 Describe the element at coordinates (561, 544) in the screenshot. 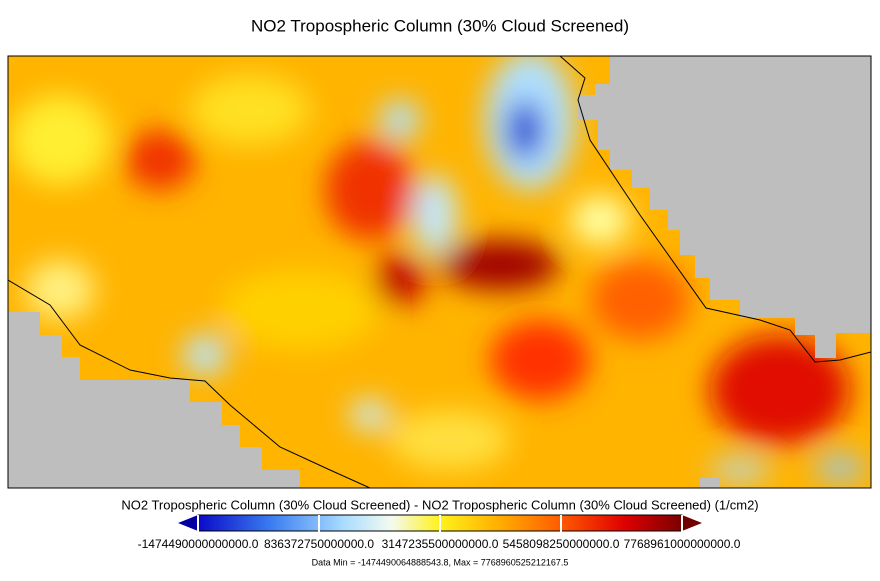

I see `colorbar-tick-label: 5458098250000000.0` at that location.